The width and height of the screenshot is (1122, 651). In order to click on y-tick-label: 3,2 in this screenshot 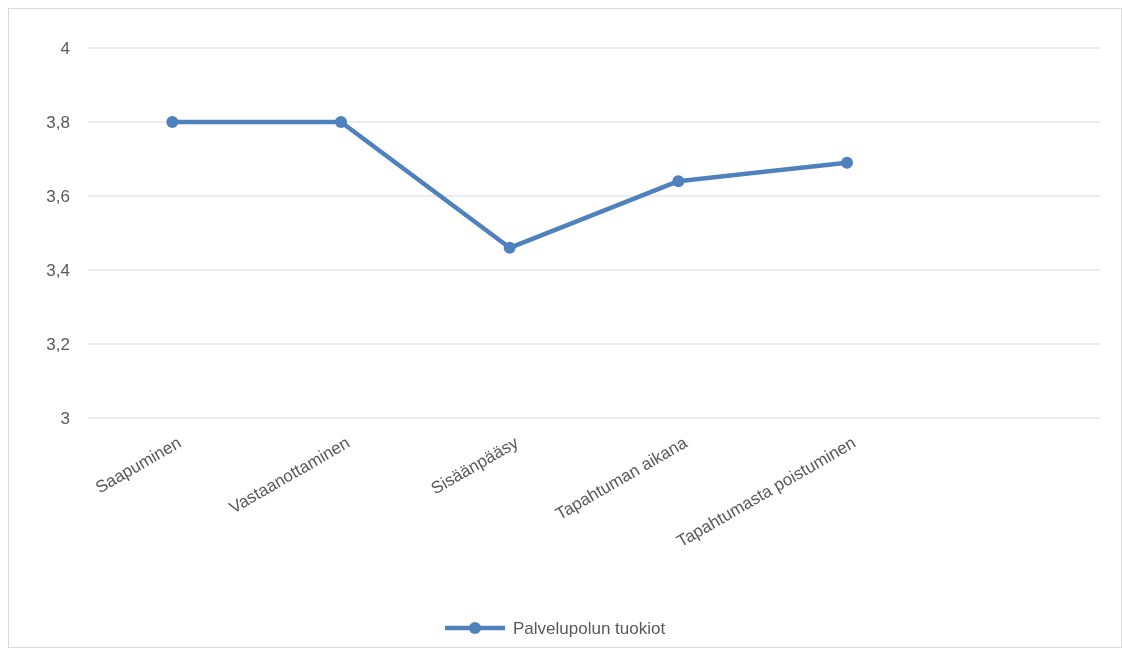, I will do `click(58, 344)`.